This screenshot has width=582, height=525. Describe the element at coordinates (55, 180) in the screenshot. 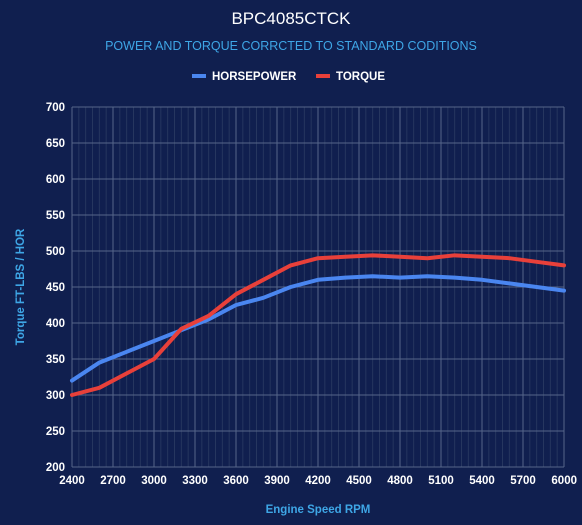

I see `y-tick-label: 600` at that location.